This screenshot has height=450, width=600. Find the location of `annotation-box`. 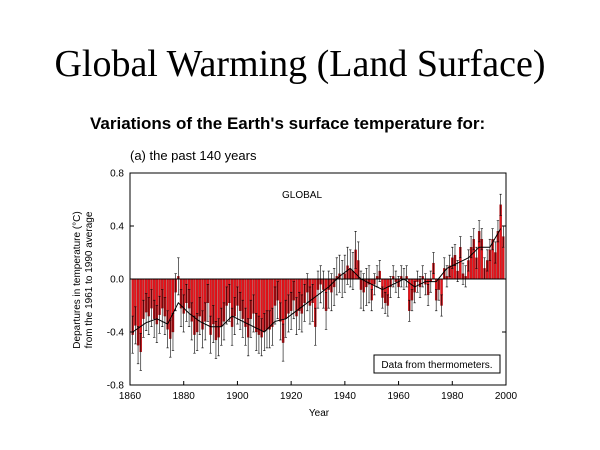

annotation-box is located at coordinates (437, 364).